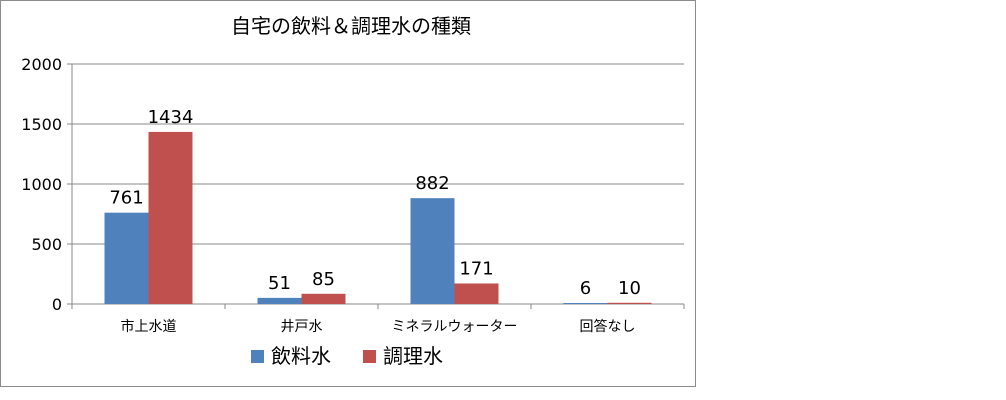  Describe the element at coordinates (41, 124) in the screenshot. I see `y-tick-label: 1500` at that location.